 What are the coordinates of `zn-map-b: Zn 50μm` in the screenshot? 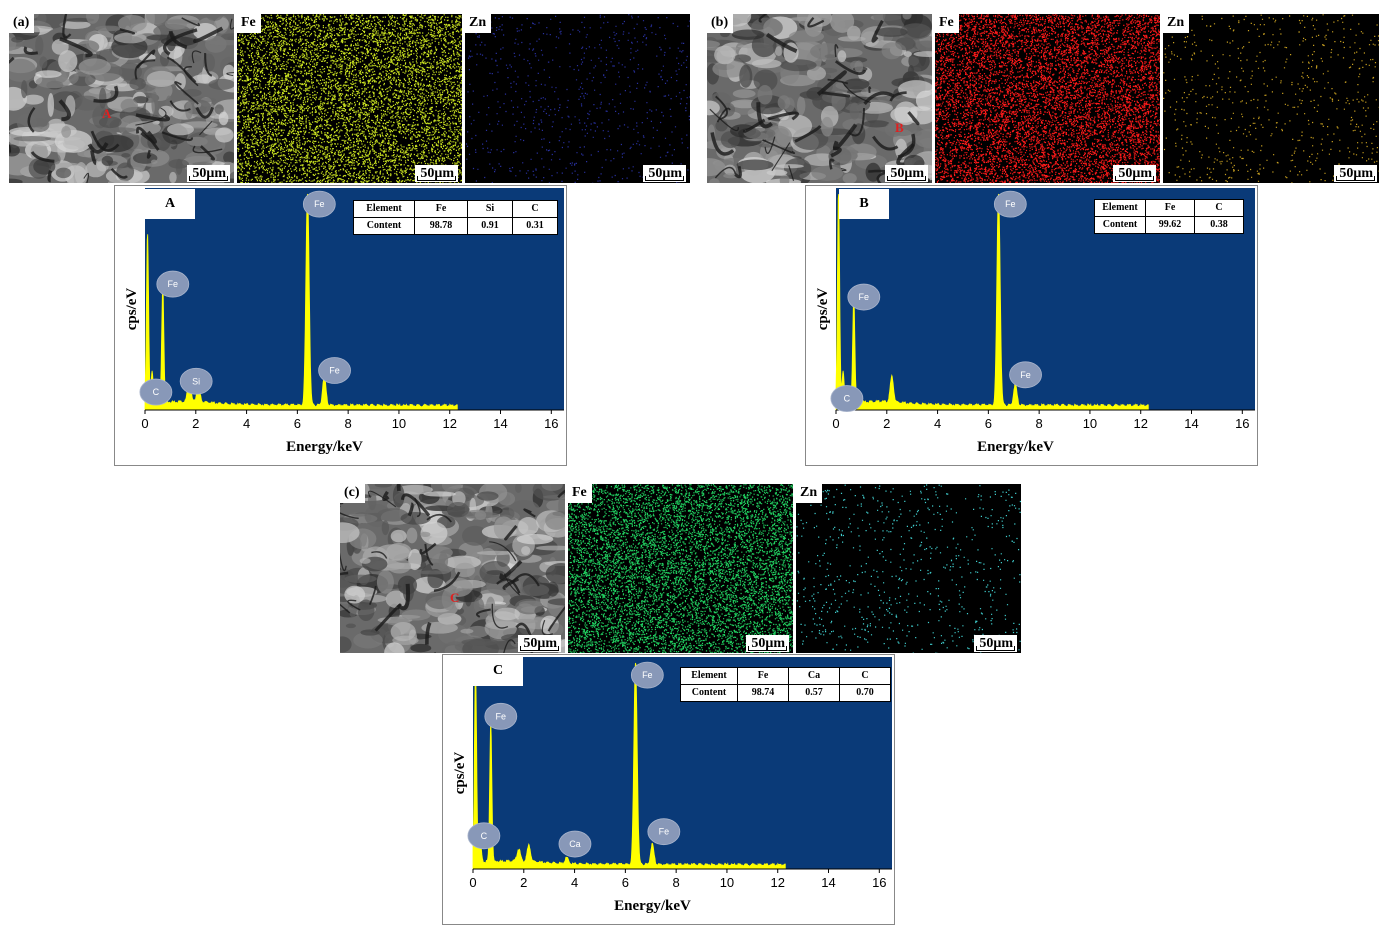 It's located at (1271, 98).